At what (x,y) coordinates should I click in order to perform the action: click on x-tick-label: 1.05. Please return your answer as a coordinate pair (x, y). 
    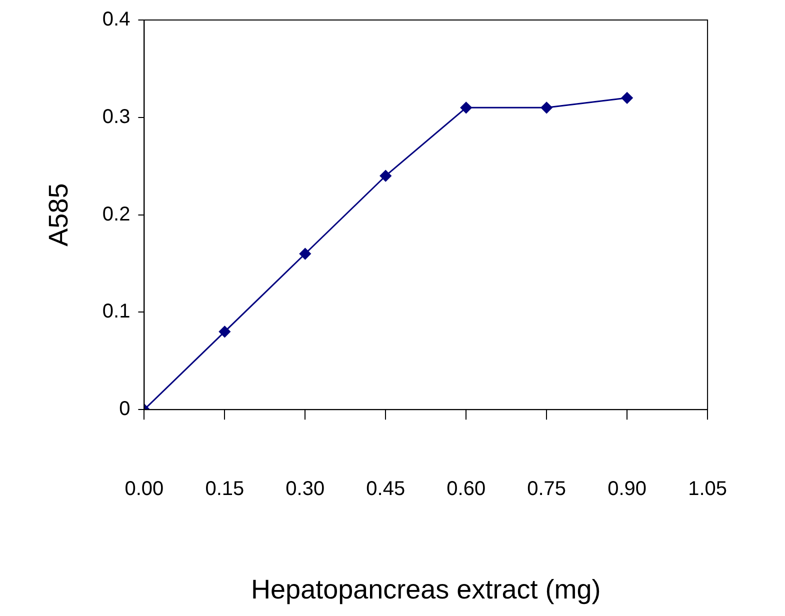
    Looking at the image, I should click on (708, 489).